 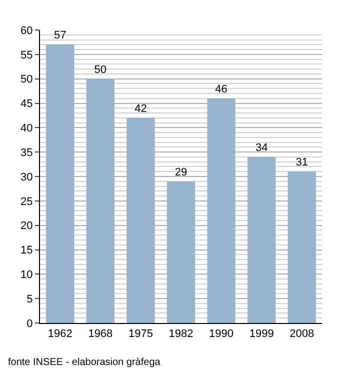 What do you see at coordinates (26, 104) in the screenshot?
I see `y-tick-label: 45` at bounding box center [26, 104].